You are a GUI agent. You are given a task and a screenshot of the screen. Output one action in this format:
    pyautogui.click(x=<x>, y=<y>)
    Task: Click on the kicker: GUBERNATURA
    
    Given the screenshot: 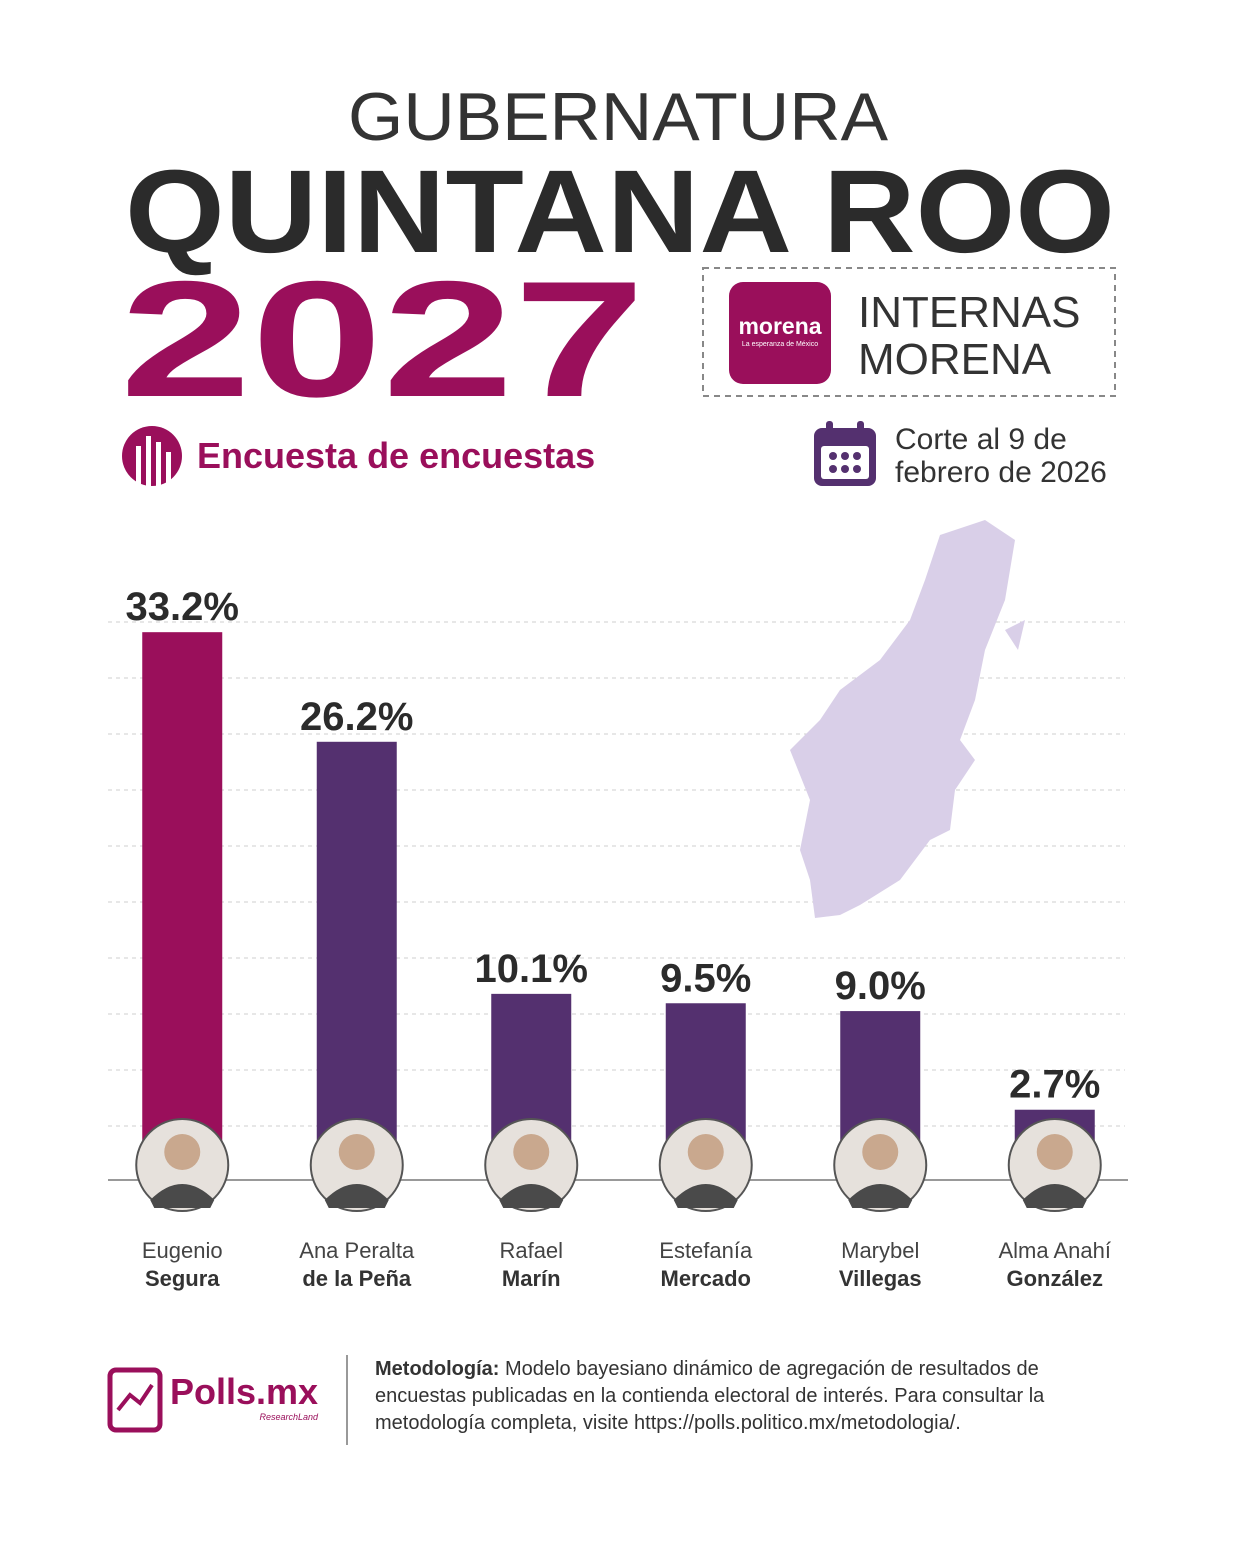 What is the action you would take?
    pyautogui.click(x=618, y=117)
    